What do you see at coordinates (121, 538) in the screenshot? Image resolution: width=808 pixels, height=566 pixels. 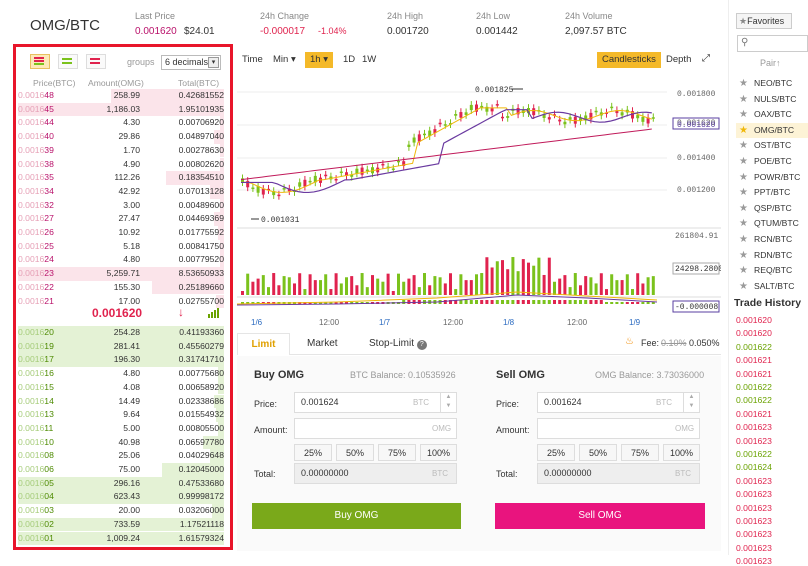 I see `bid-row: 0.001601 1,009.24 1.61579324` at bounding box center [121, 538].